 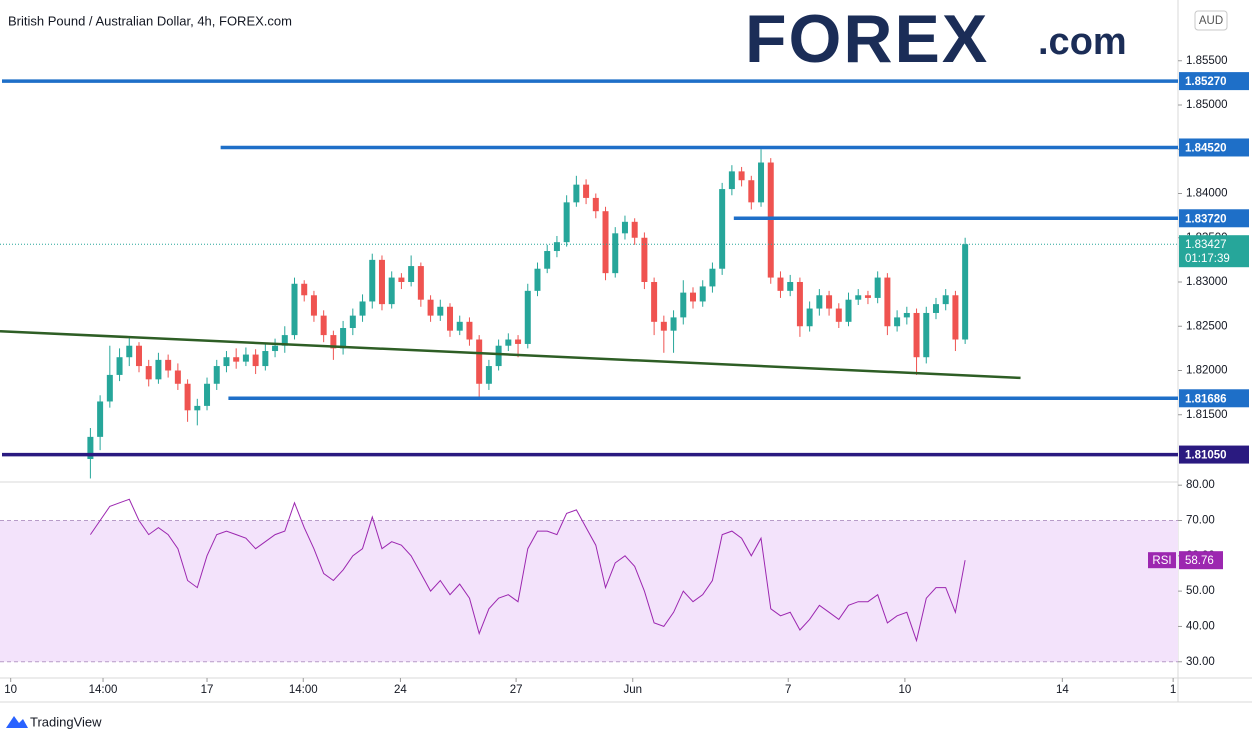 I want to click on logo: FOREX, so click(x=867, y=39).